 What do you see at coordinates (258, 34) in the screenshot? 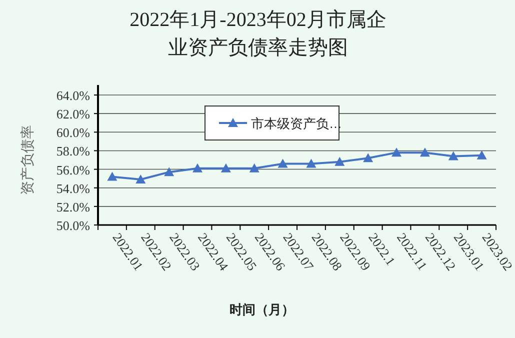
I see `chart-title: 2022年1月-2023年02月市属企业资产负债率走势图` at bounding box center [258, 34].